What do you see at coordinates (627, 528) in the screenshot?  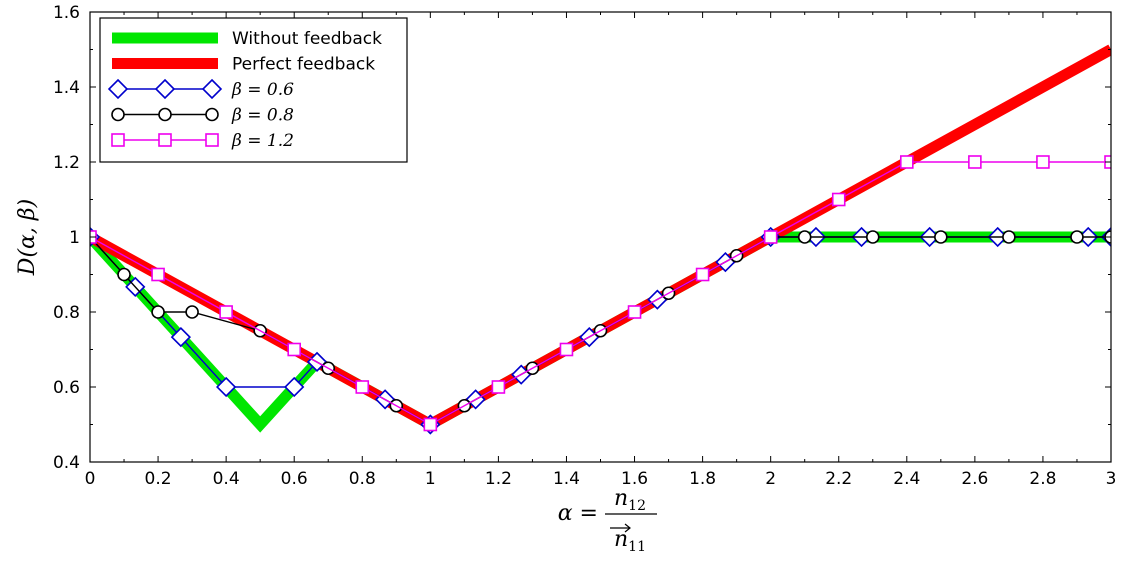 I see `x-axis-title-arrowhead` at bounding box center [627, 528].